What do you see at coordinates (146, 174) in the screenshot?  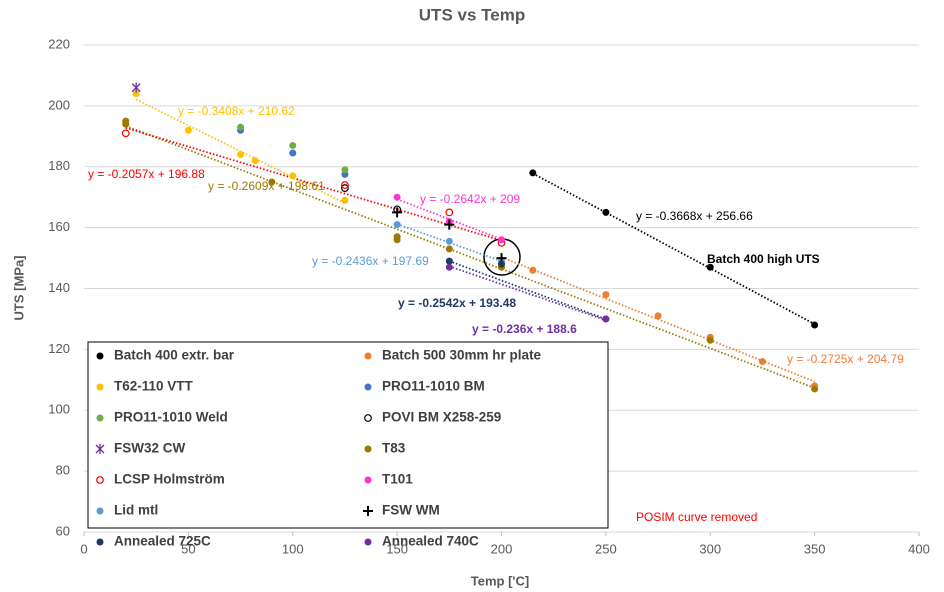 I see `trendline-label: y = -0.2057x + 196.88` at bounding box center [146, 174].